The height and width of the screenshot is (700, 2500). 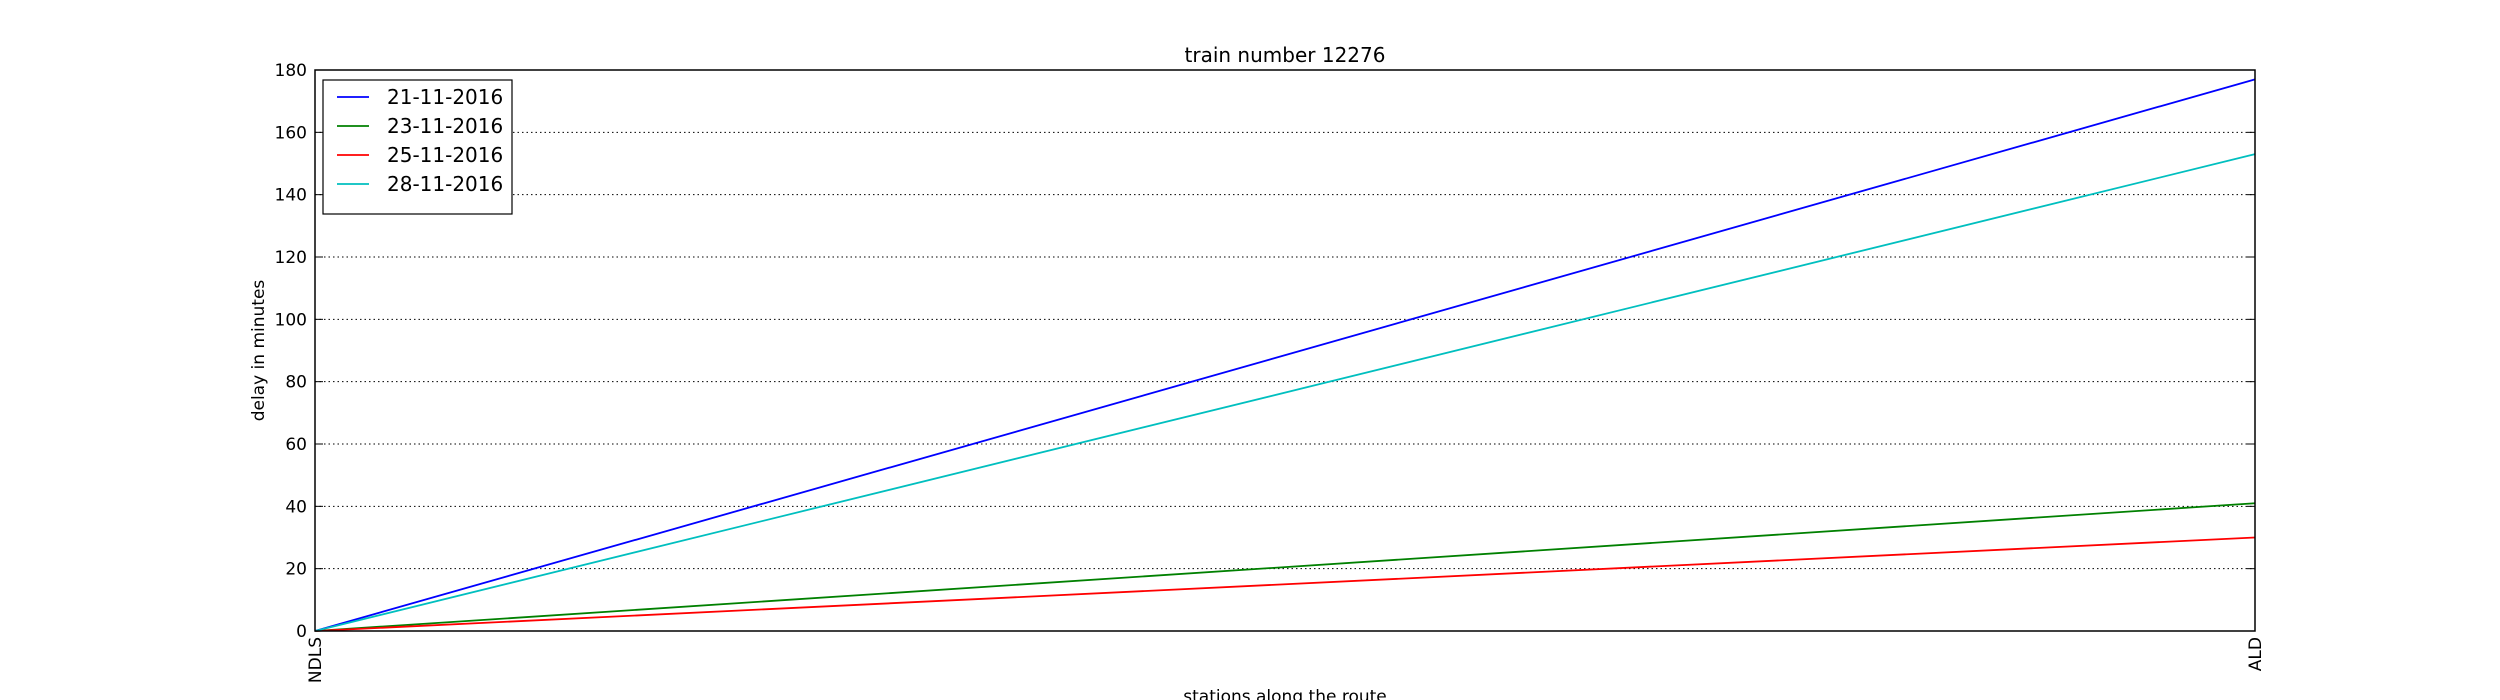 What do you see at coordinates (316, 660) in the screenshot?
I see `x-tick-label: NDLS` at bounding box center [316, 660].